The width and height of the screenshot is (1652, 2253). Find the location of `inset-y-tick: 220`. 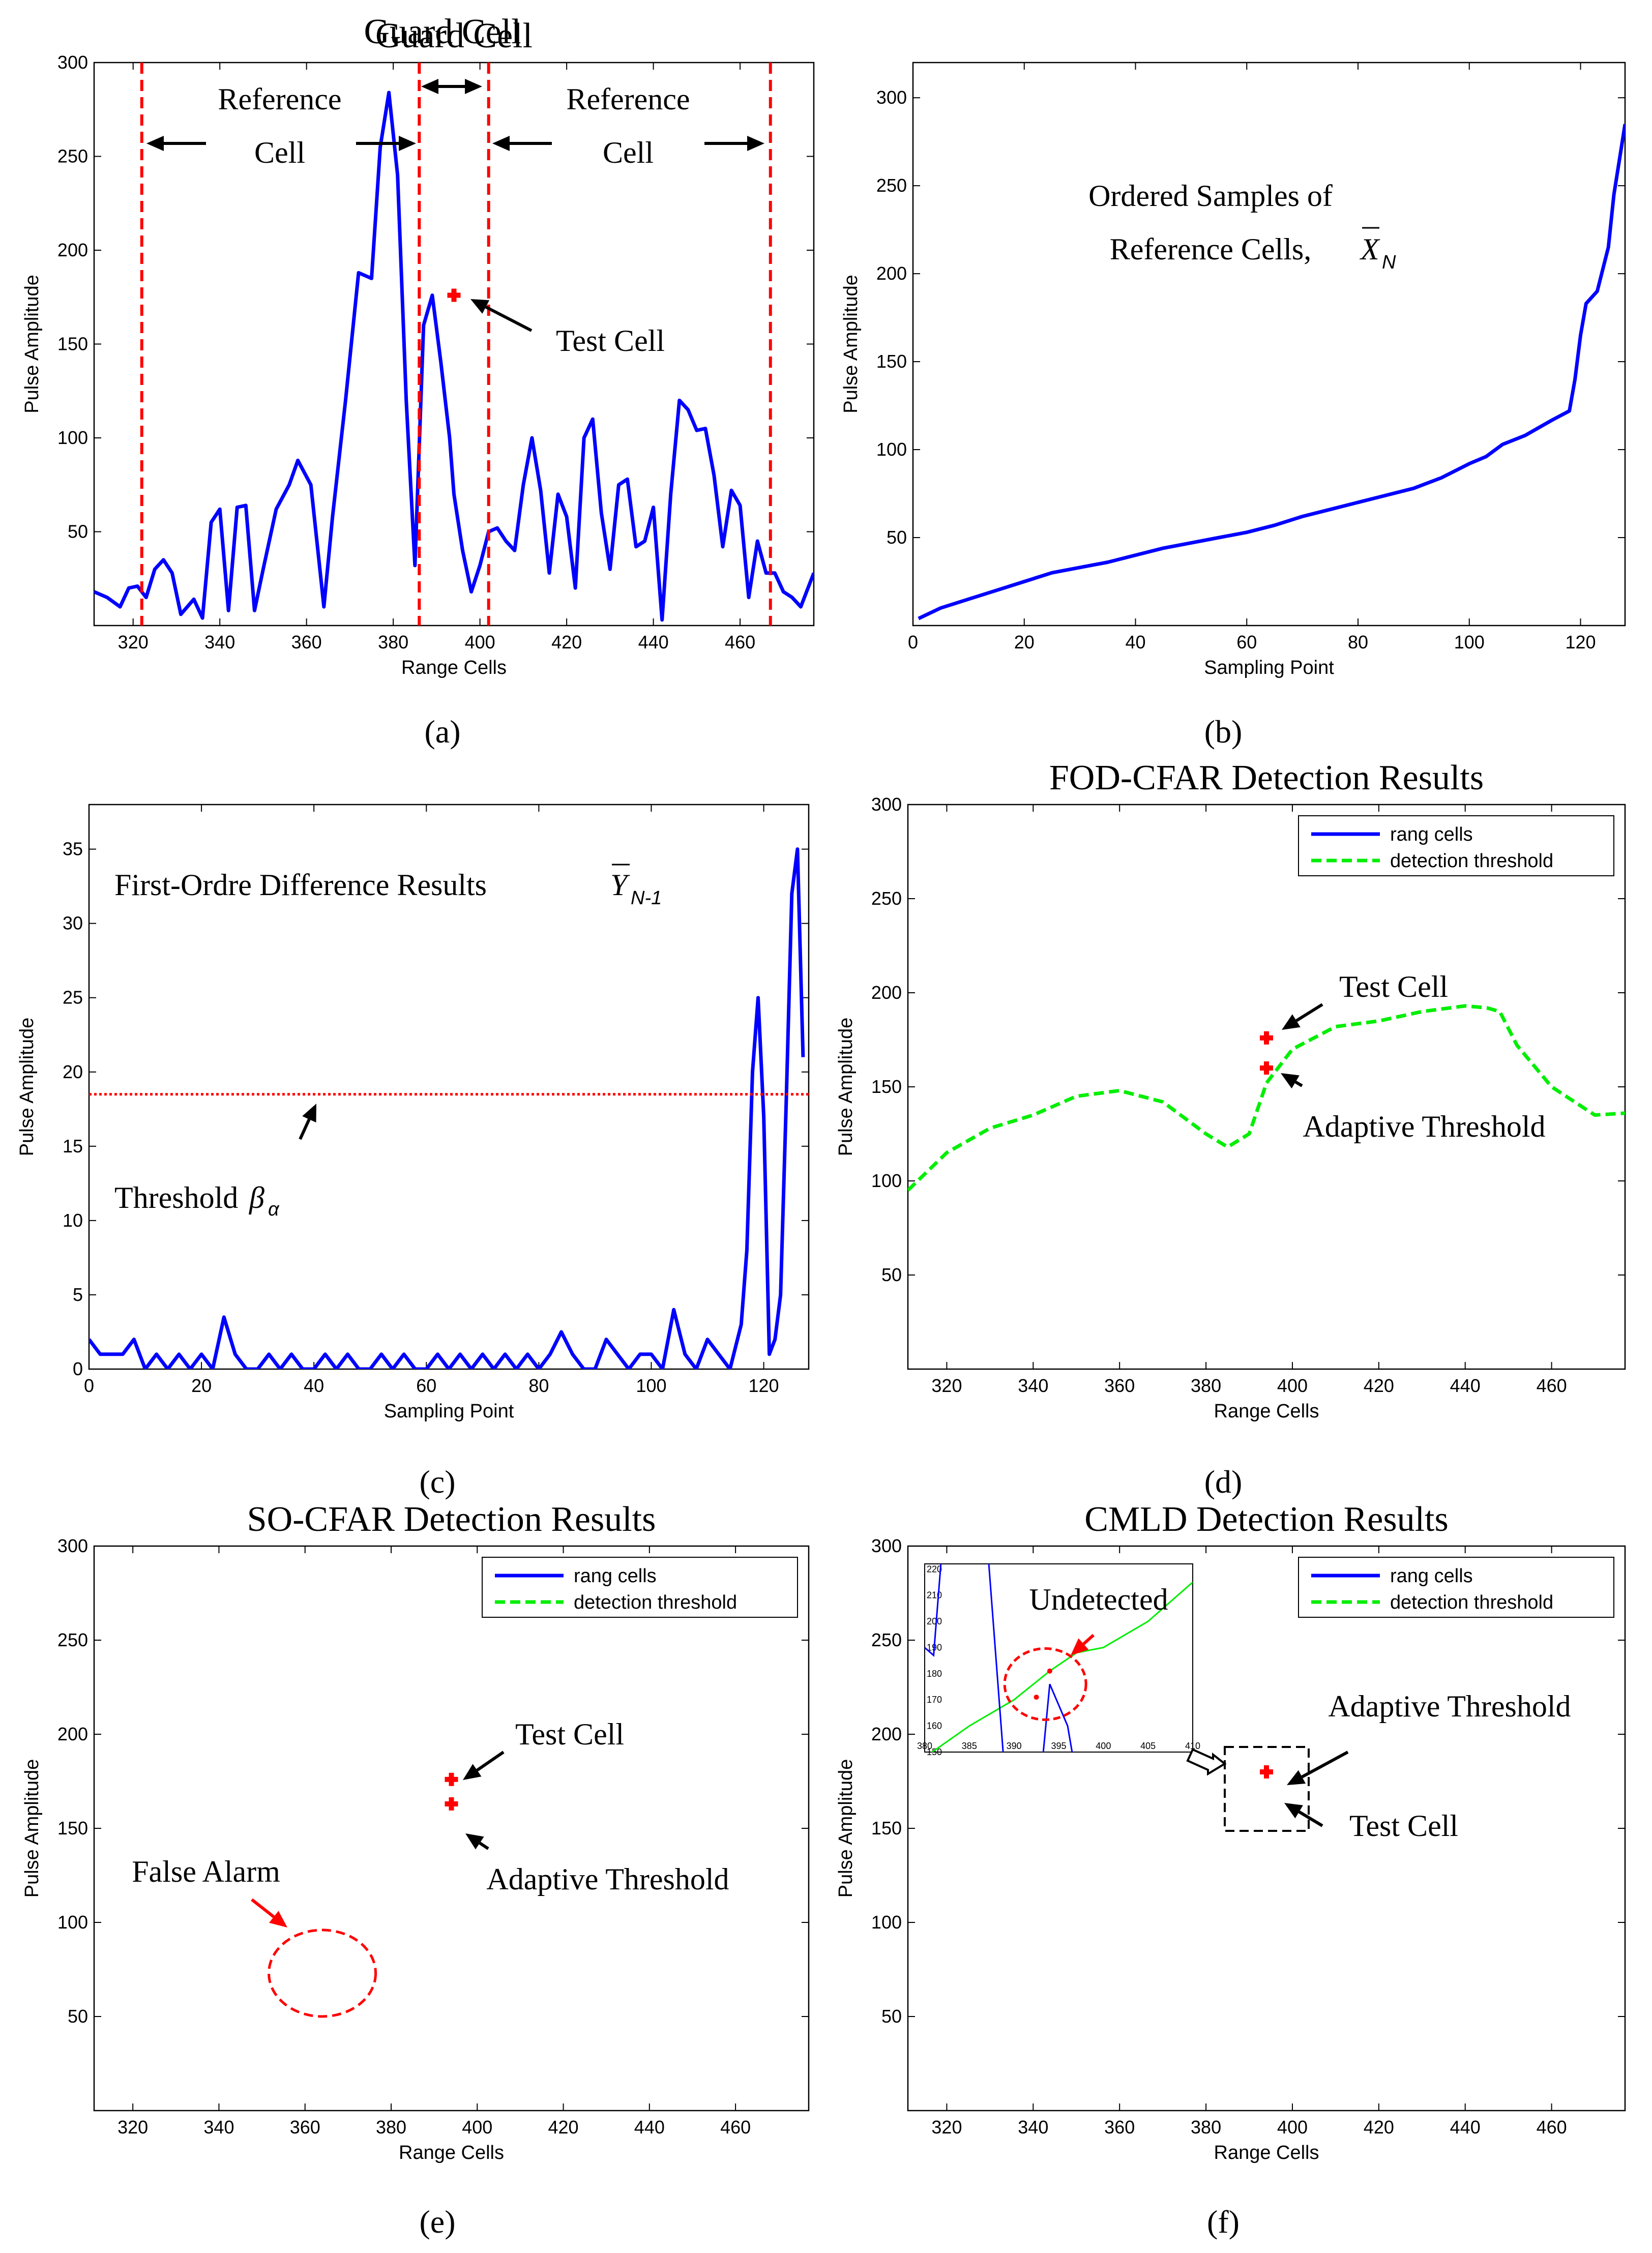

inset-y-tick: 220 is located at coordinates (934, 1569).